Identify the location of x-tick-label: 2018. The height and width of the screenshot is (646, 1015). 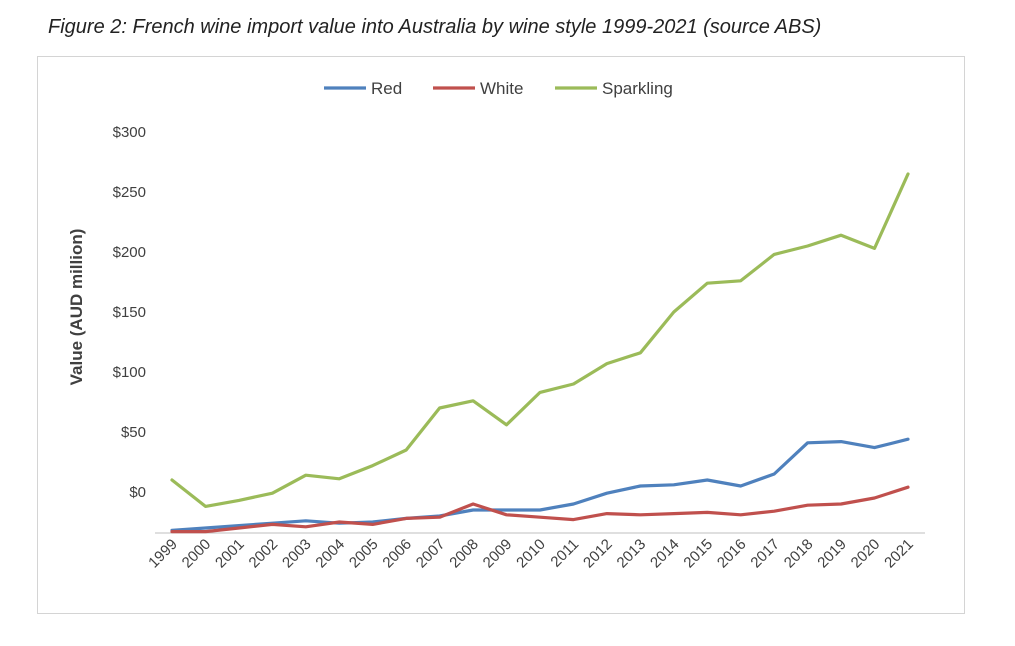
(799, 554).